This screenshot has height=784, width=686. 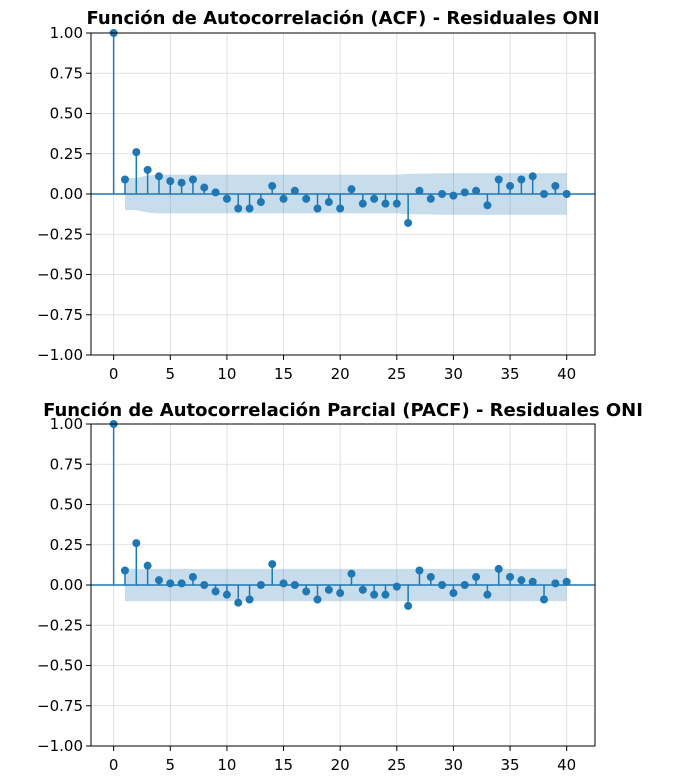 What do you see at coordinates (60, 355) in the screenshot?
I see `acf-ytick-label-0: −1.00` at bounding box center [60, 355].